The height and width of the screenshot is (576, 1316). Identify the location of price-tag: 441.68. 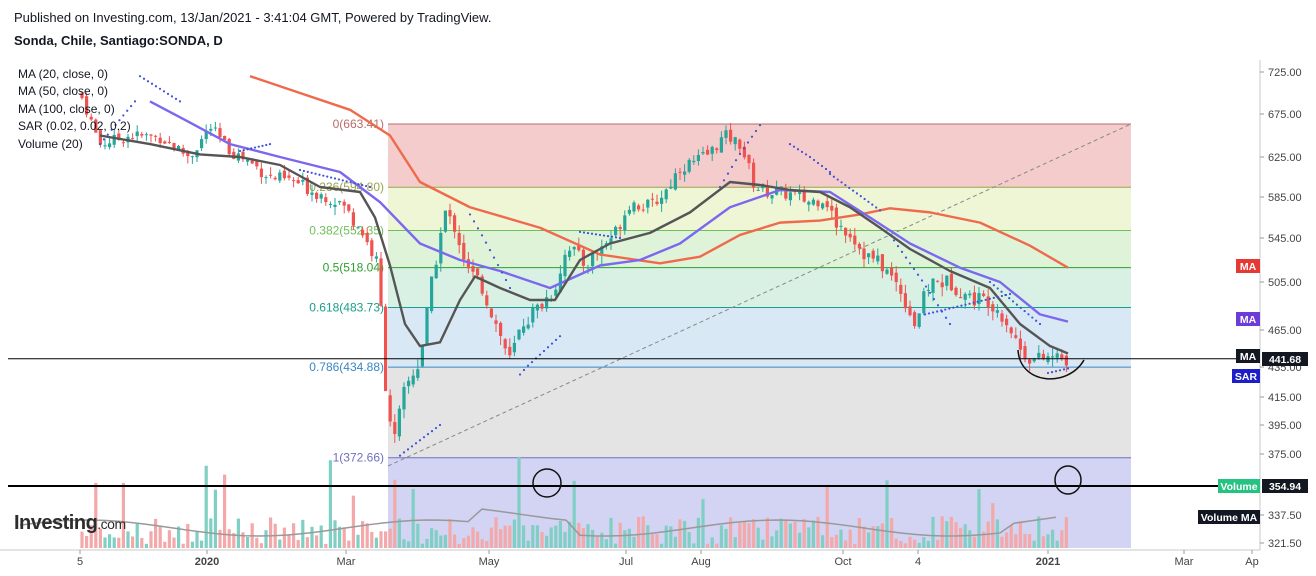
(1285, 359).